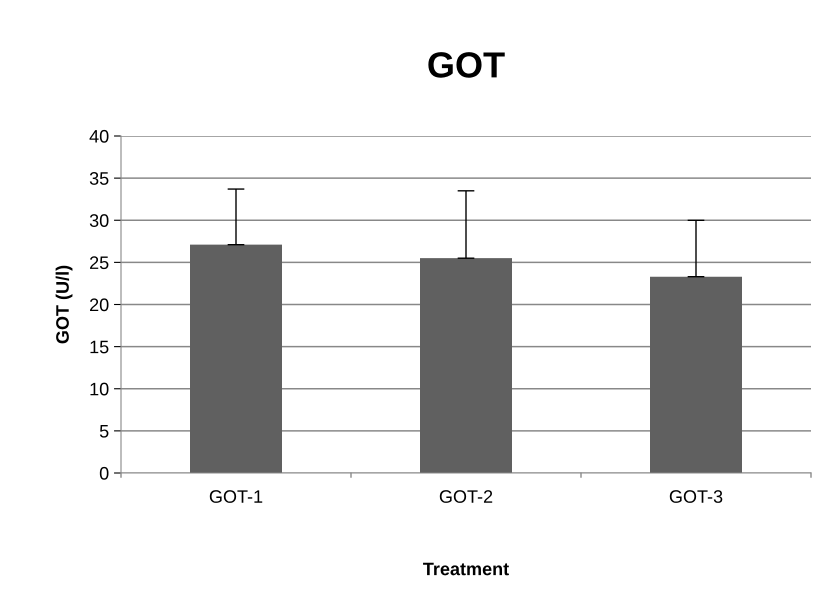  Describe the element at coordinates (99, 263) in the screenshot. I see `y-tick-label: 25` at that location.